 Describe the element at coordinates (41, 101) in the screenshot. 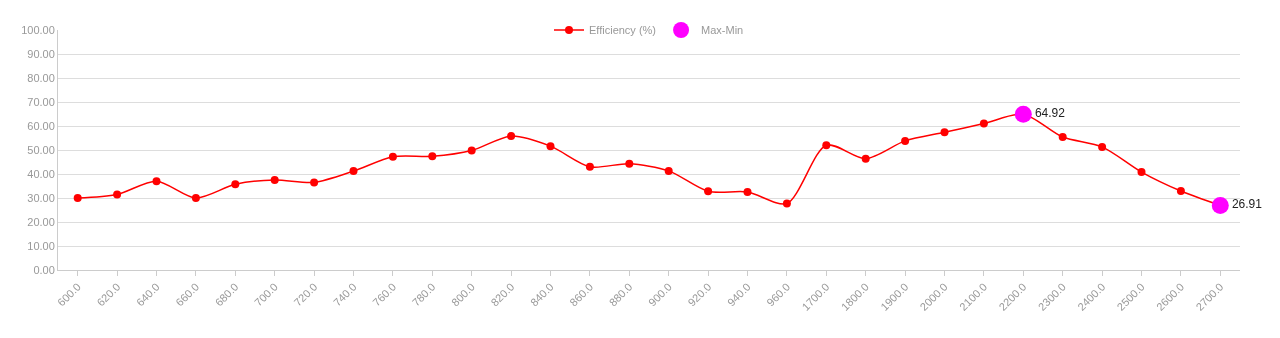

I see `y-tick-label: 70.00` at that location.